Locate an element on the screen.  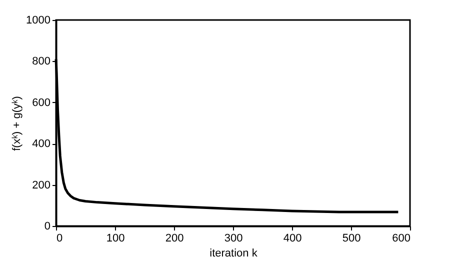
y-tick-label: 200 is located at coordinates (41, 185).